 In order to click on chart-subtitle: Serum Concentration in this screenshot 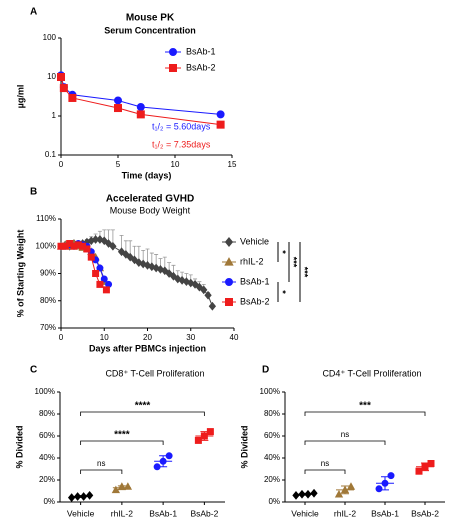, I will do `click(150, 30)`.